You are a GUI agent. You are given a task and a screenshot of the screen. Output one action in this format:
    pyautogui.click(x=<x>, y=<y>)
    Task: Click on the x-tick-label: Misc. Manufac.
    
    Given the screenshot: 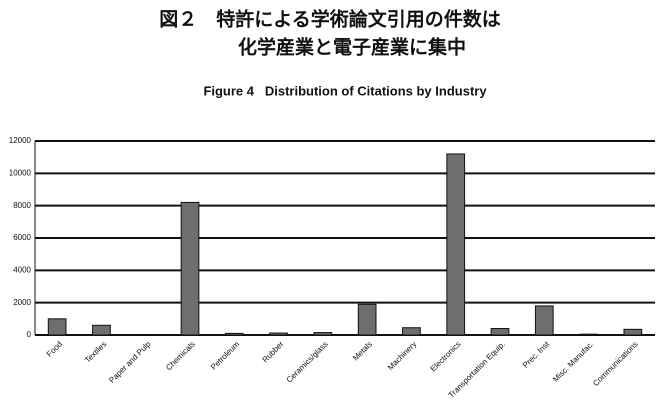 What is the action you would take?
    pyautogui.click(x=573, y=362)
    